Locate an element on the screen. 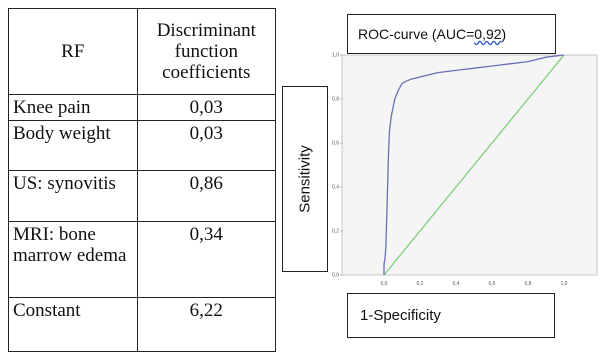  y-tick-label: 0,4 is located at coordinates (335, 188).